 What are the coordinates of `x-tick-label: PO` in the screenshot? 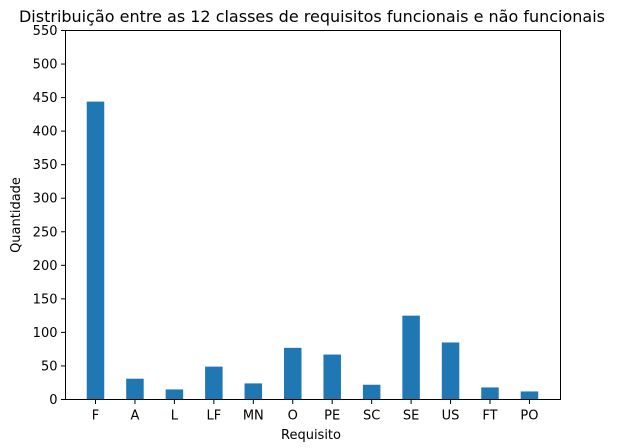 It's located at (529, 416).